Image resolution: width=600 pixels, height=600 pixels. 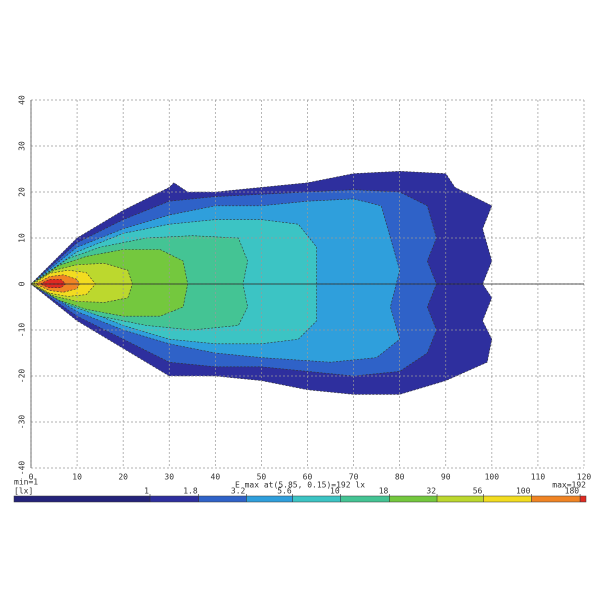 I want to click on y-tick-label: 0, so click(x=22, y=283).